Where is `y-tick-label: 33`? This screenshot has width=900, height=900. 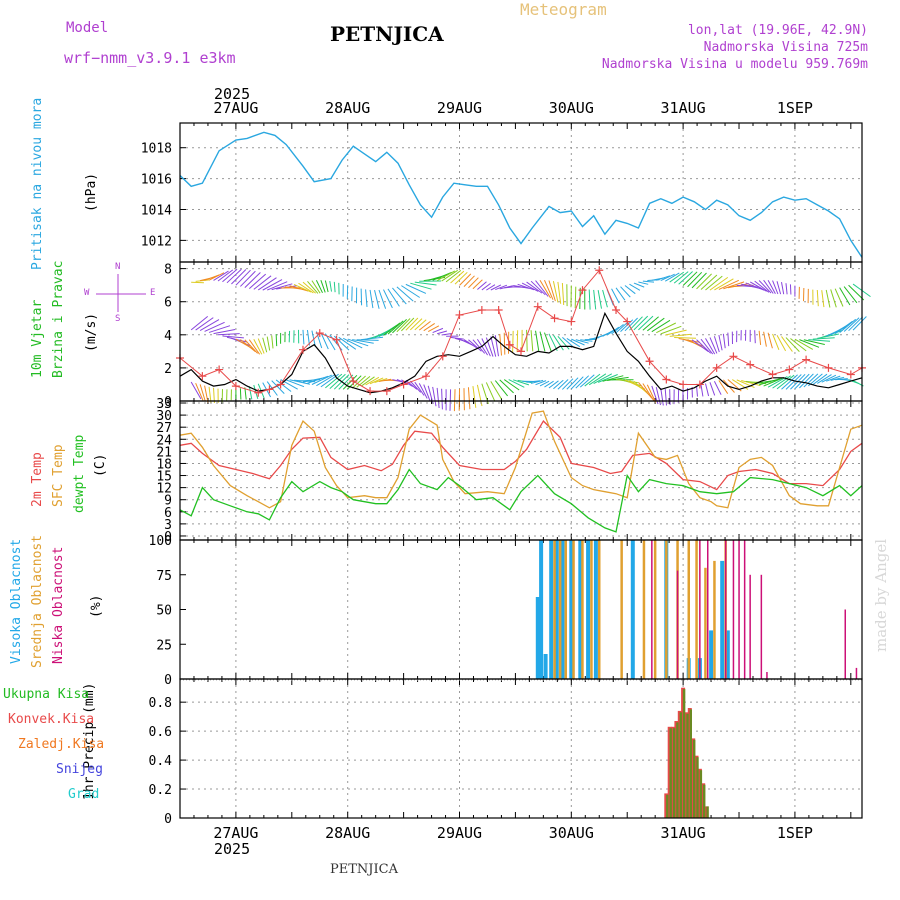 y-tick-label: 33 is located at coordinates (164, 404).